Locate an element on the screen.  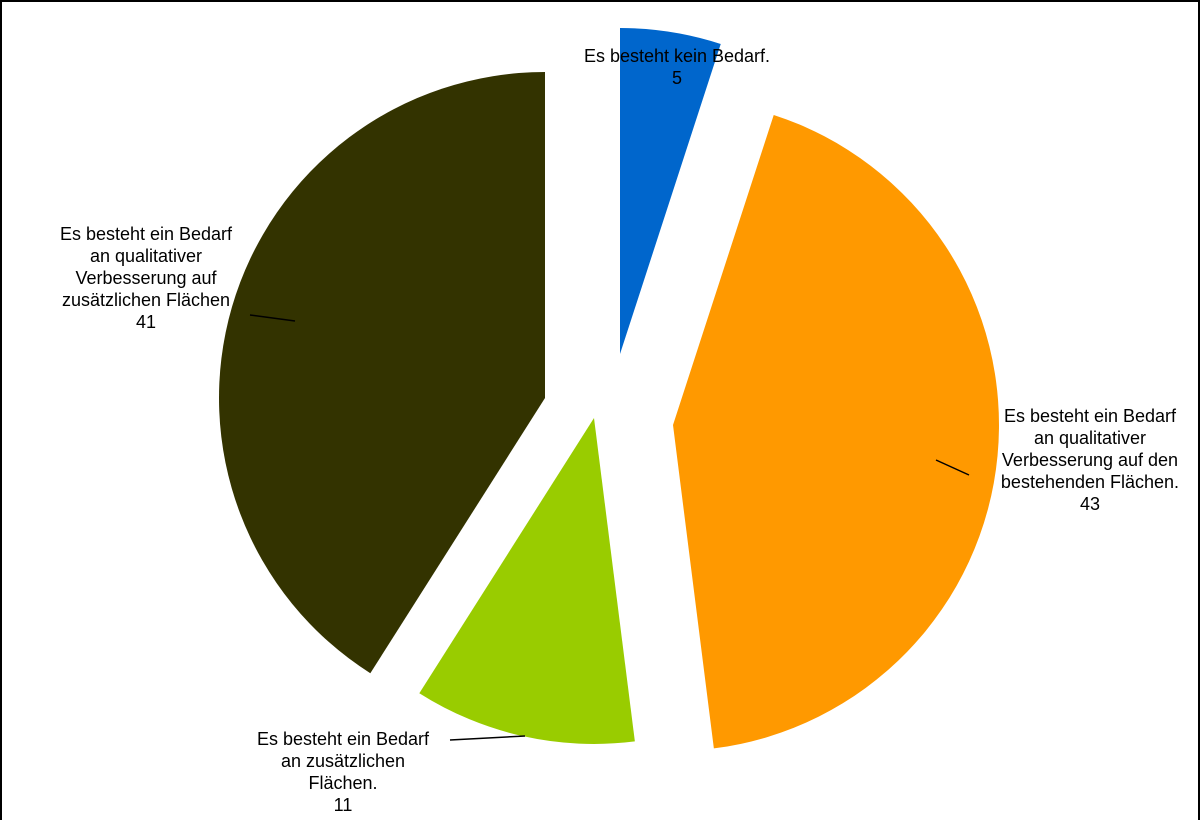
data-label-text-4: Verbesserung auf is located at coordinates (146, 278).